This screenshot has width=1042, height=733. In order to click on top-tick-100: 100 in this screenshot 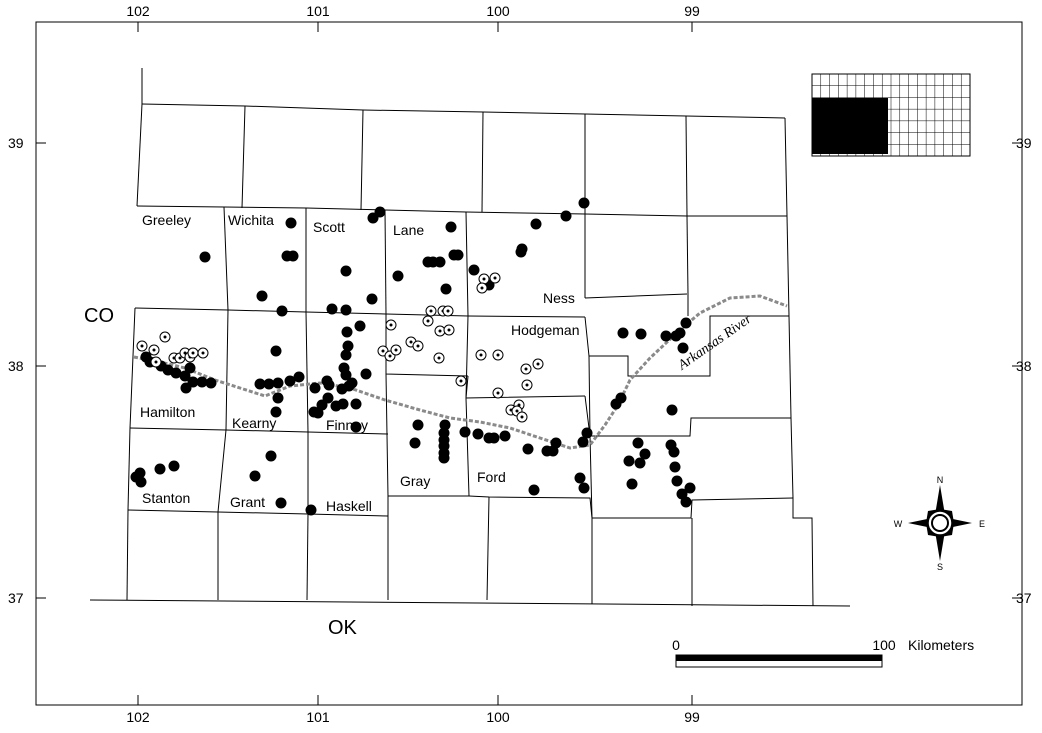, I will do `click(498, 11)`.